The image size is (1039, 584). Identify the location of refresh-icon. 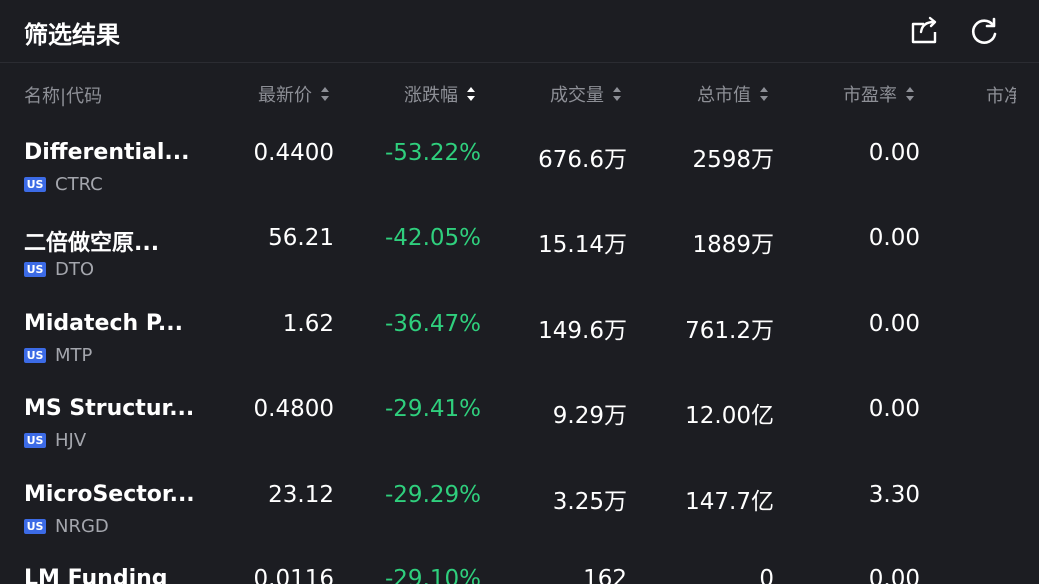
(984, 30).